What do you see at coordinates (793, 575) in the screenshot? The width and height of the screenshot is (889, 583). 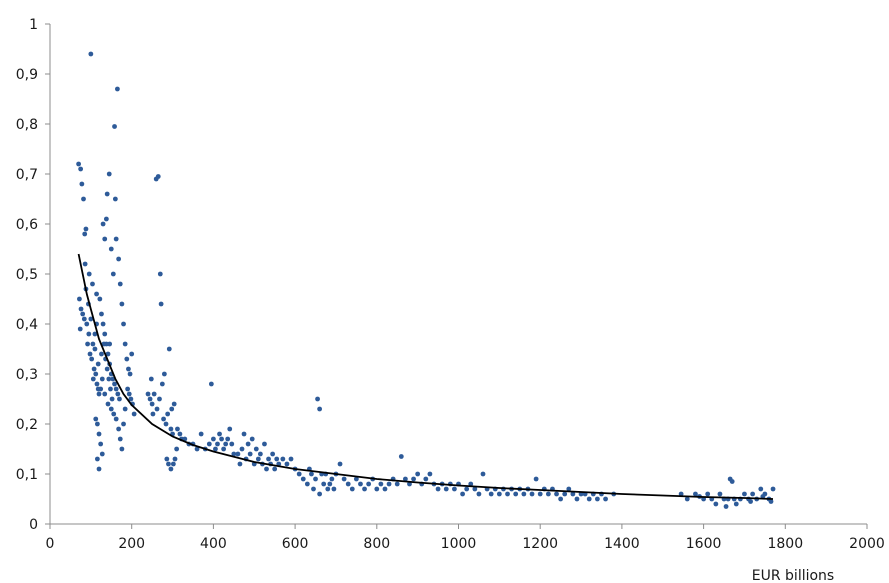 I see `x-axis-label: EUR billions` at bounding box center [793, 575].